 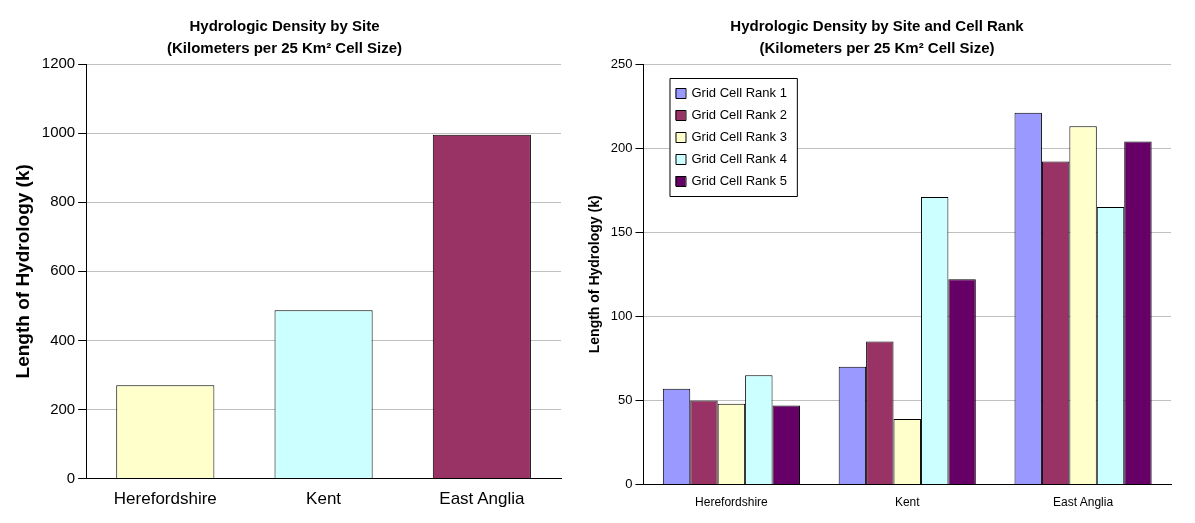 I want to click on y-tick-label: 150, so click(x=621, y=231).